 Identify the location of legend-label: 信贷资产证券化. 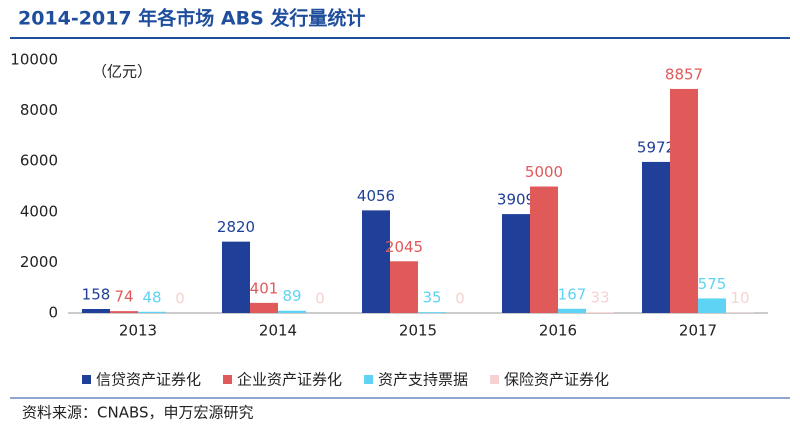
(148, 380).